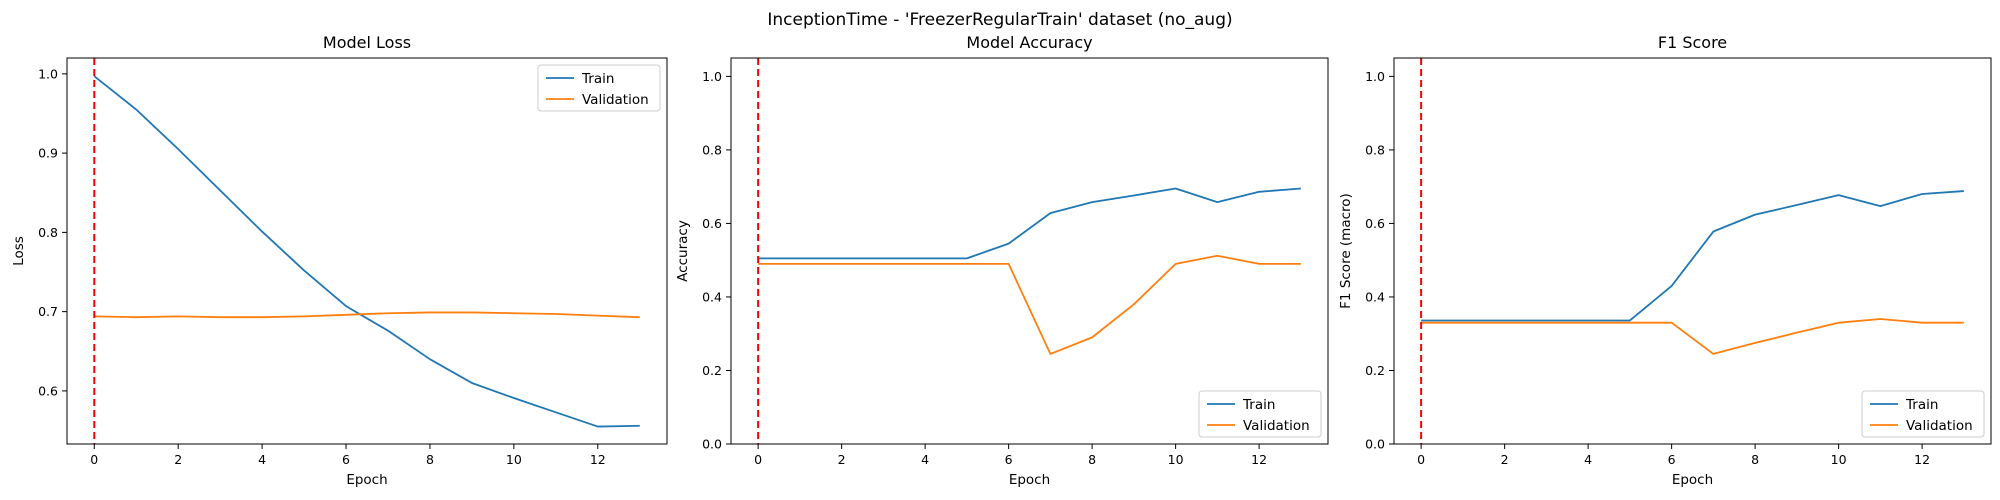 The width and height of the screenshot is (2000, 500). Describe the element at coordinates (48, 311) in the screenshot. I see `y-tick-label: 0.7` at that location.